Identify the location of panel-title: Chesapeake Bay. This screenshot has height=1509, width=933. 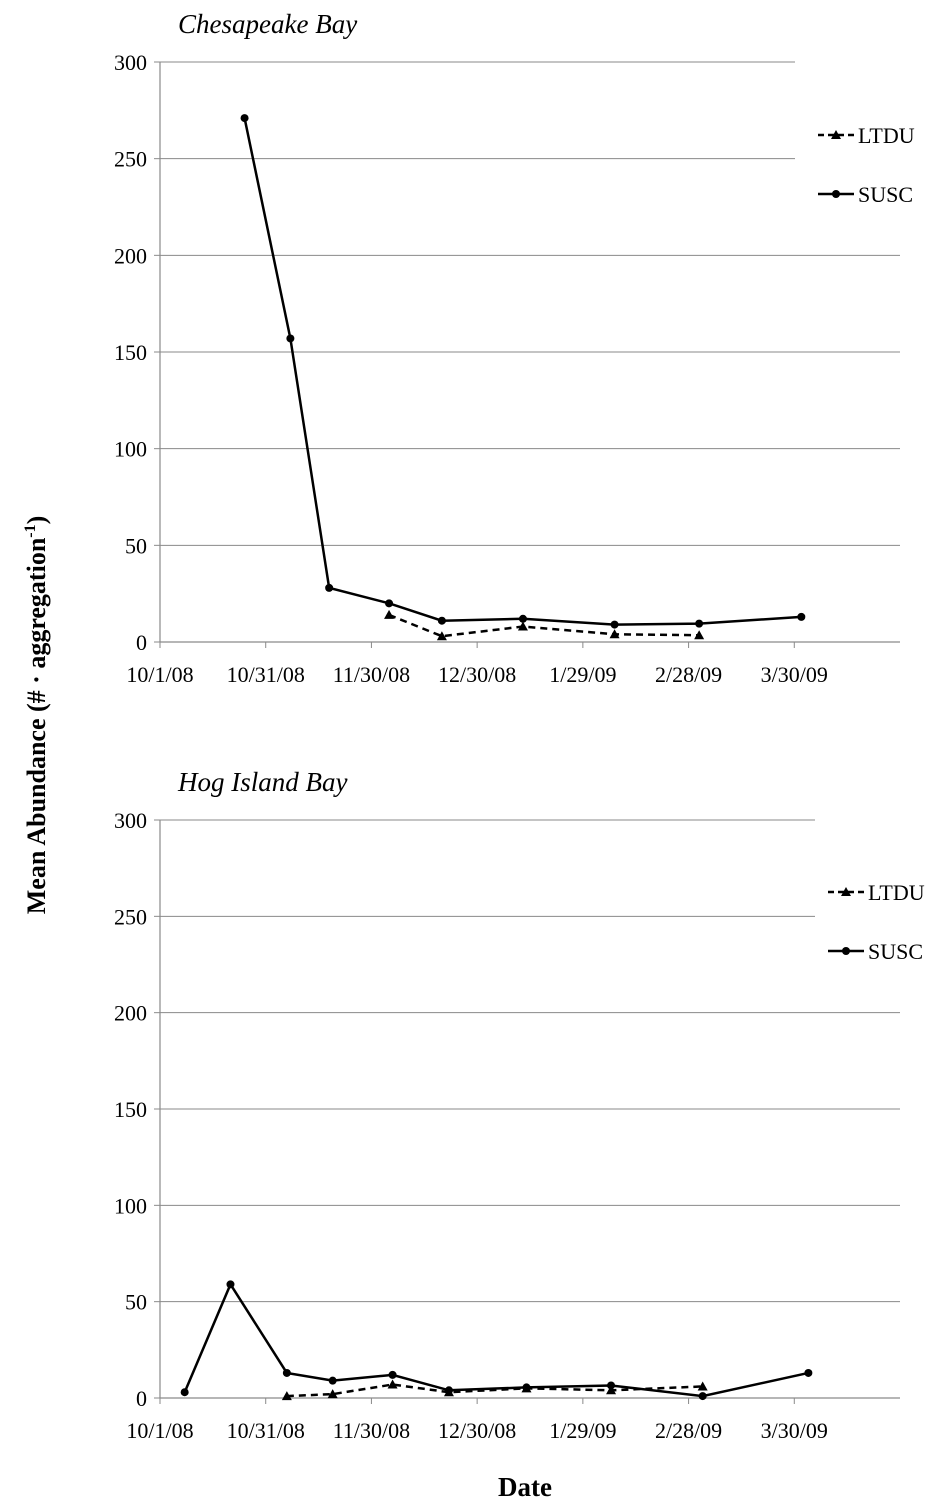
(267, 24).